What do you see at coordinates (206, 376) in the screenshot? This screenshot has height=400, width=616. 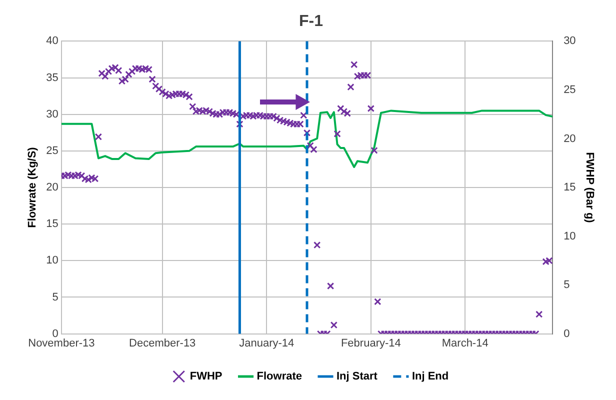 I see `legend-label: FWHP` at bounding box center [206, 376].